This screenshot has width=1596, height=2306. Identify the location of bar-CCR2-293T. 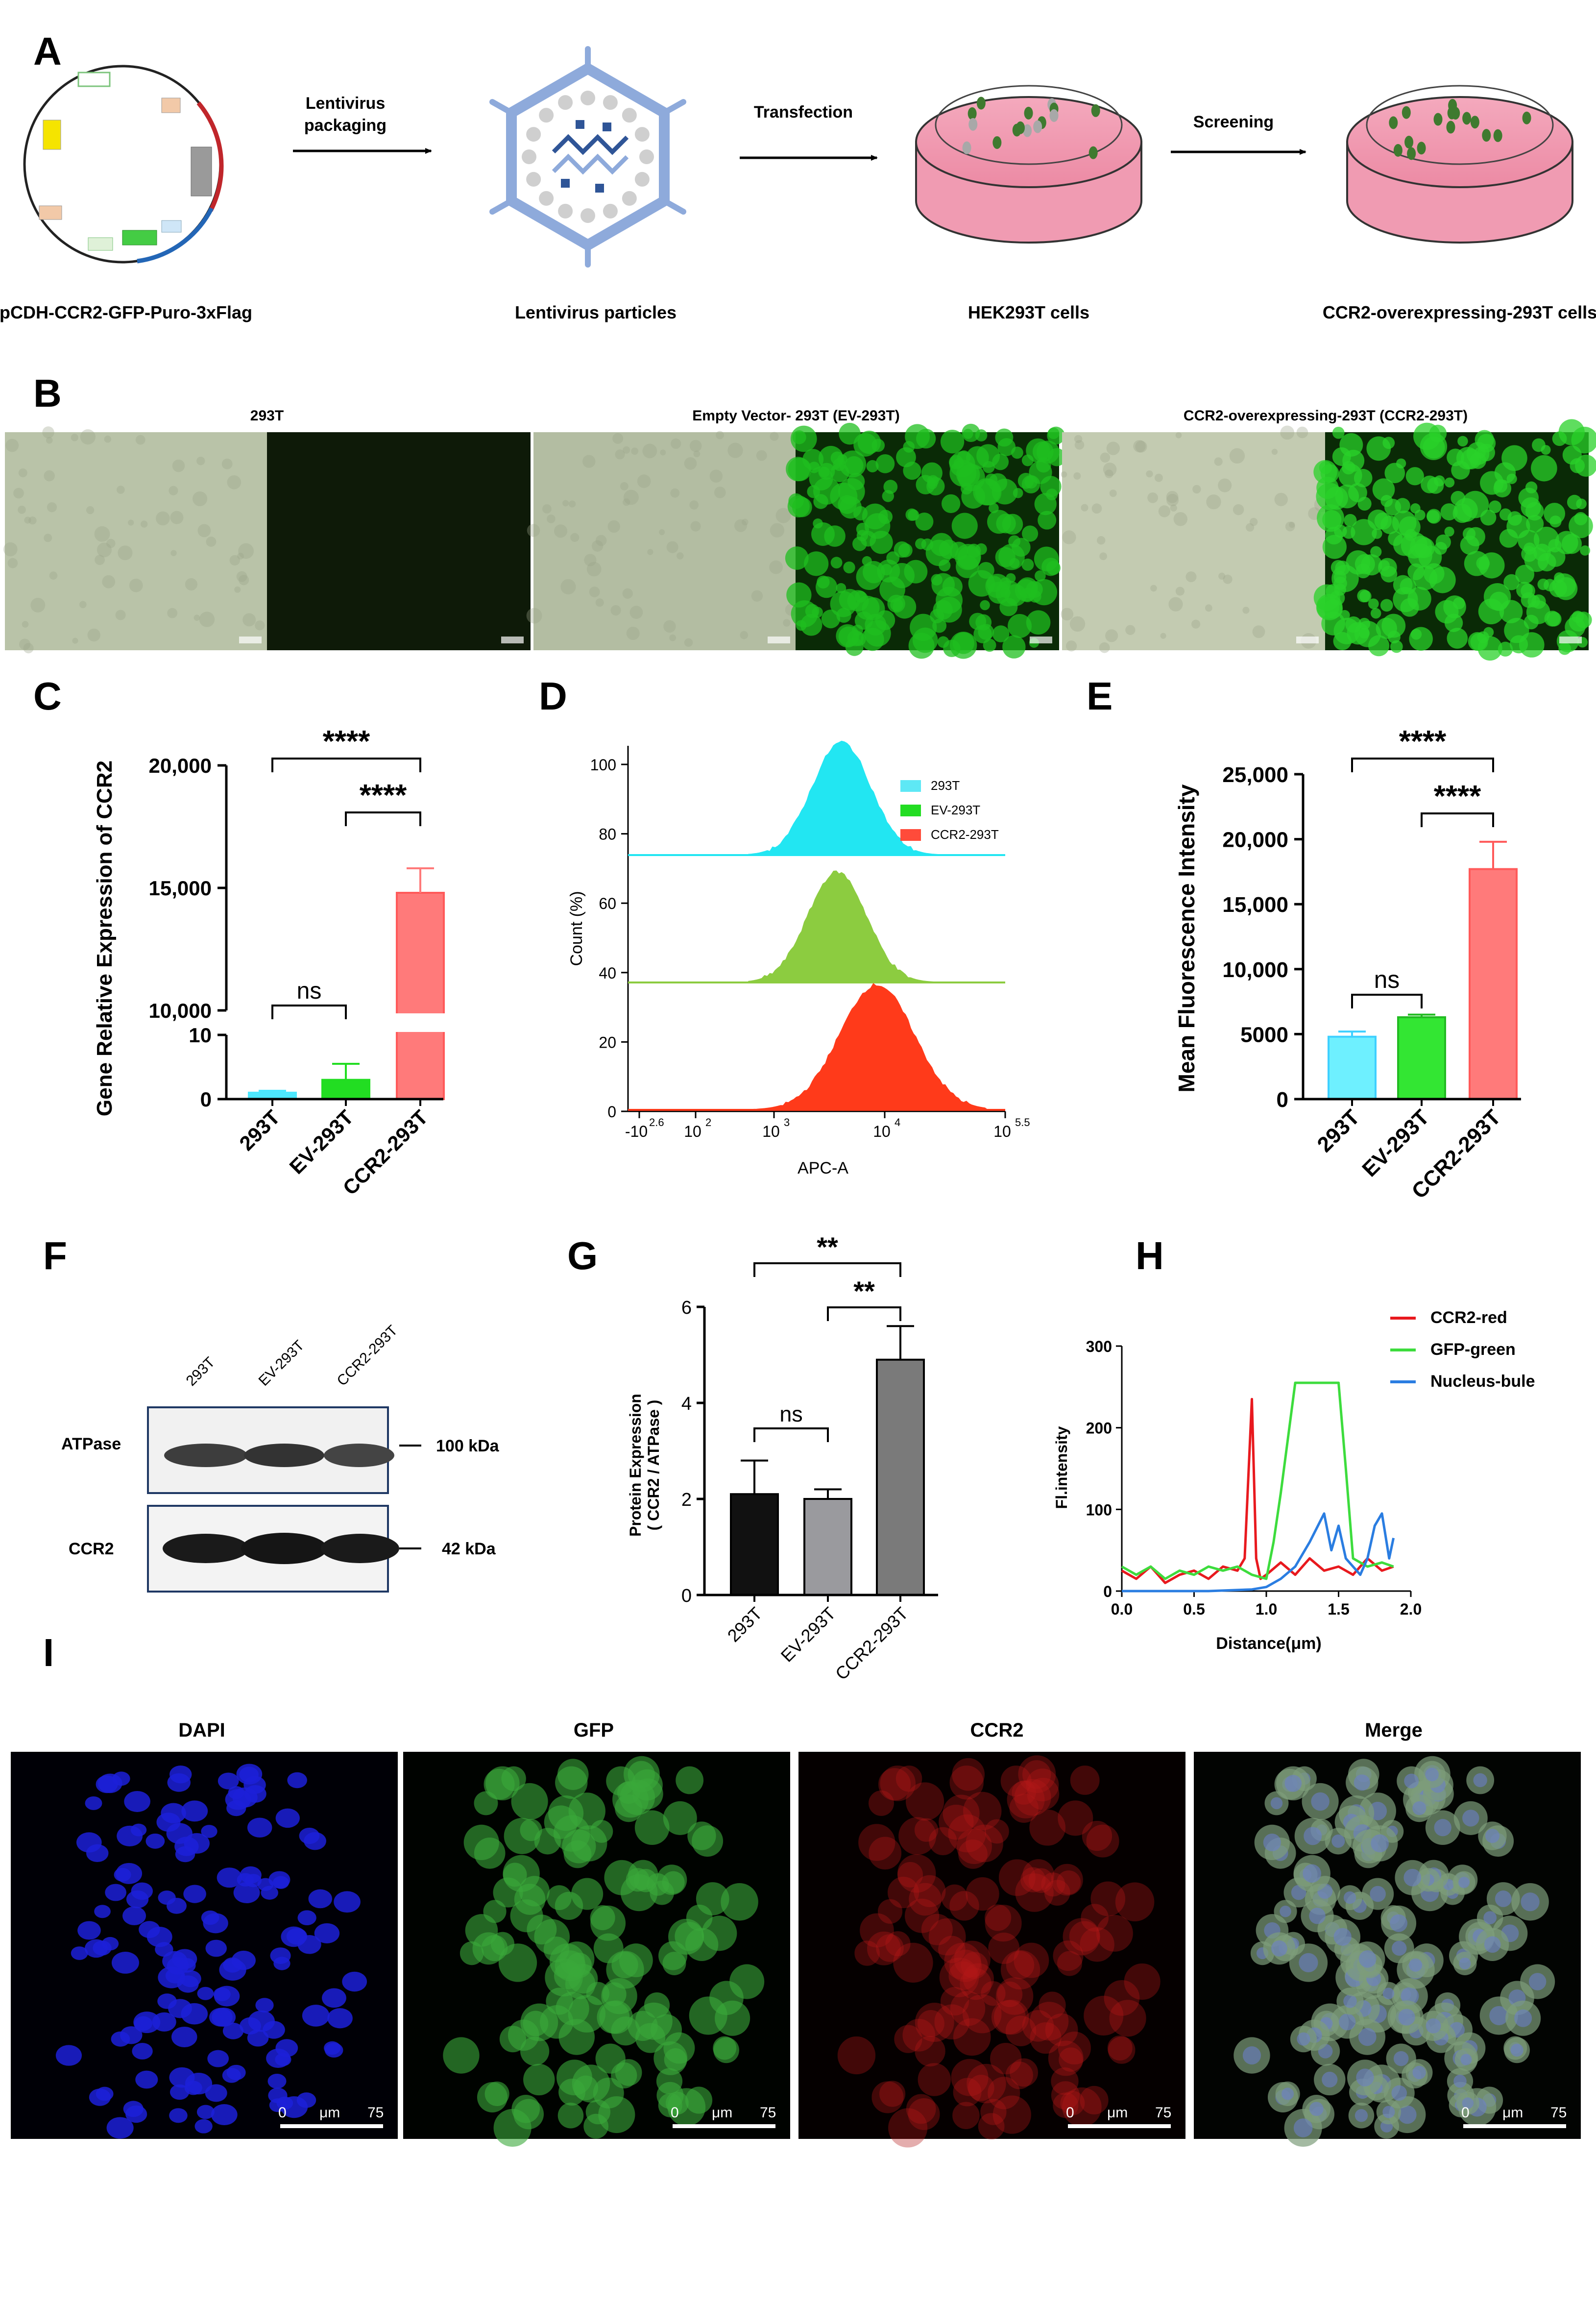
(900, 1477).